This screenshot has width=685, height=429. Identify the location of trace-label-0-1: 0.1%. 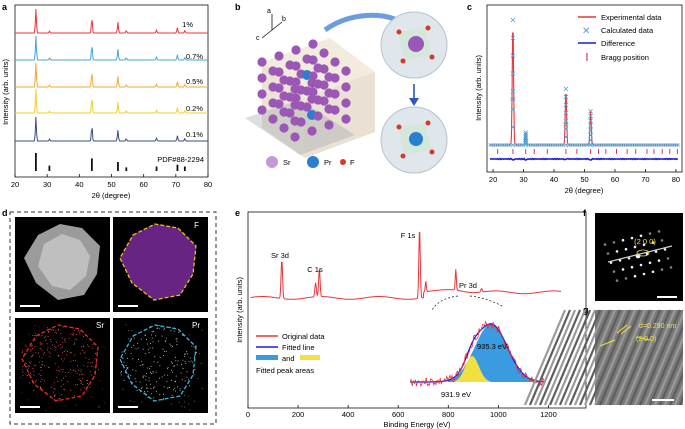
(194, 134).